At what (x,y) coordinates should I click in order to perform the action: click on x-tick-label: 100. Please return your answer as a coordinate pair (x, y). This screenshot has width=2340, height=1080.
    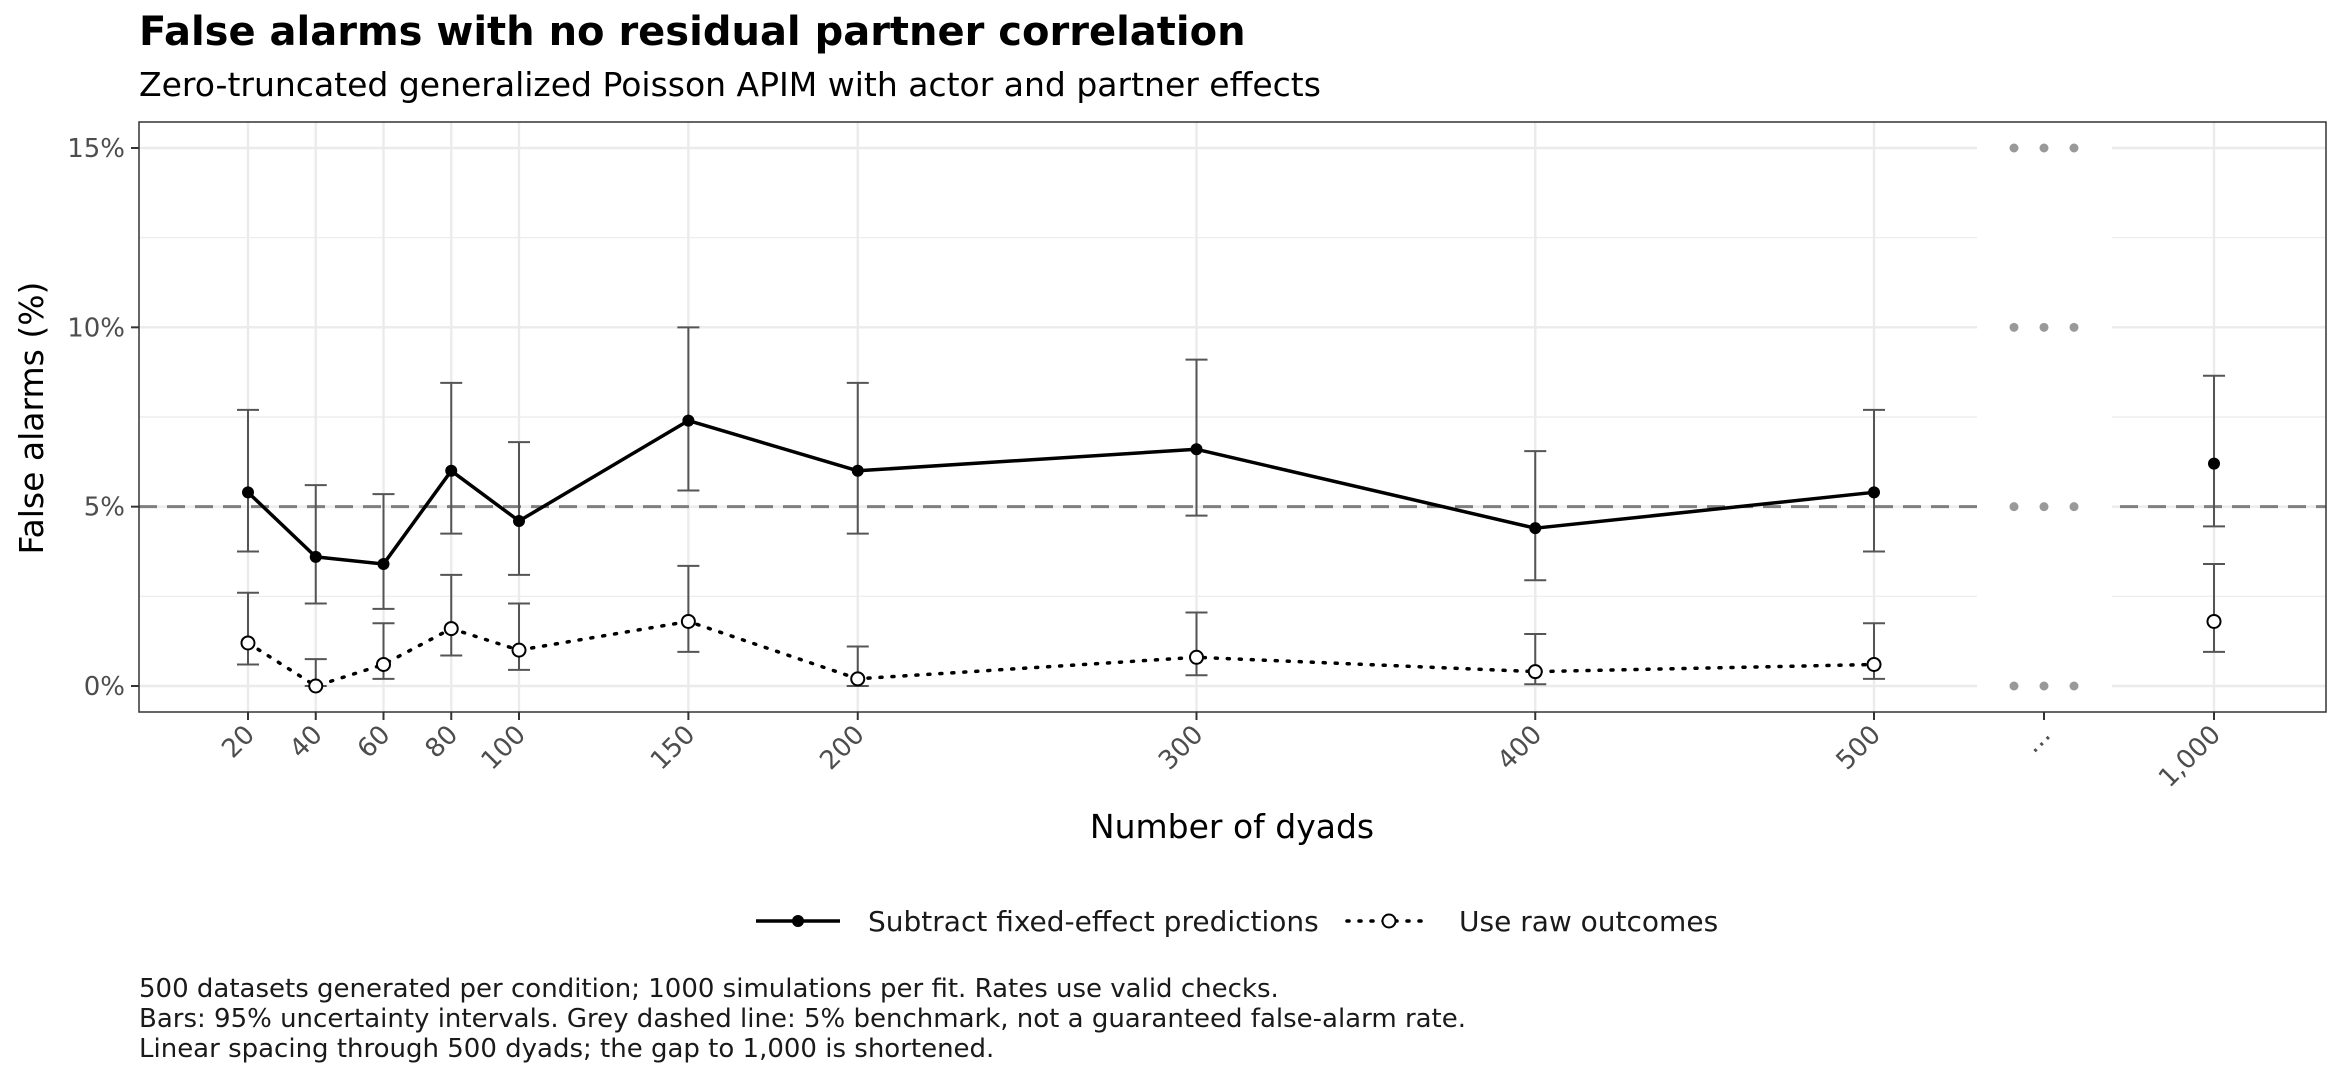
    Looking at the image, I should click on (504, 748).